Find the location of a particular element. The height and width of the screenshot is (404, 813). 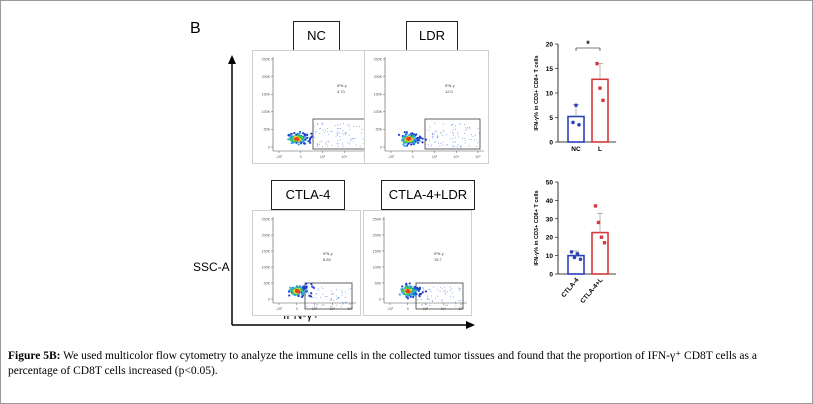

flow-label-ctla4-ldr: CTLA-4+LDR is located at coordinates (428, 195).